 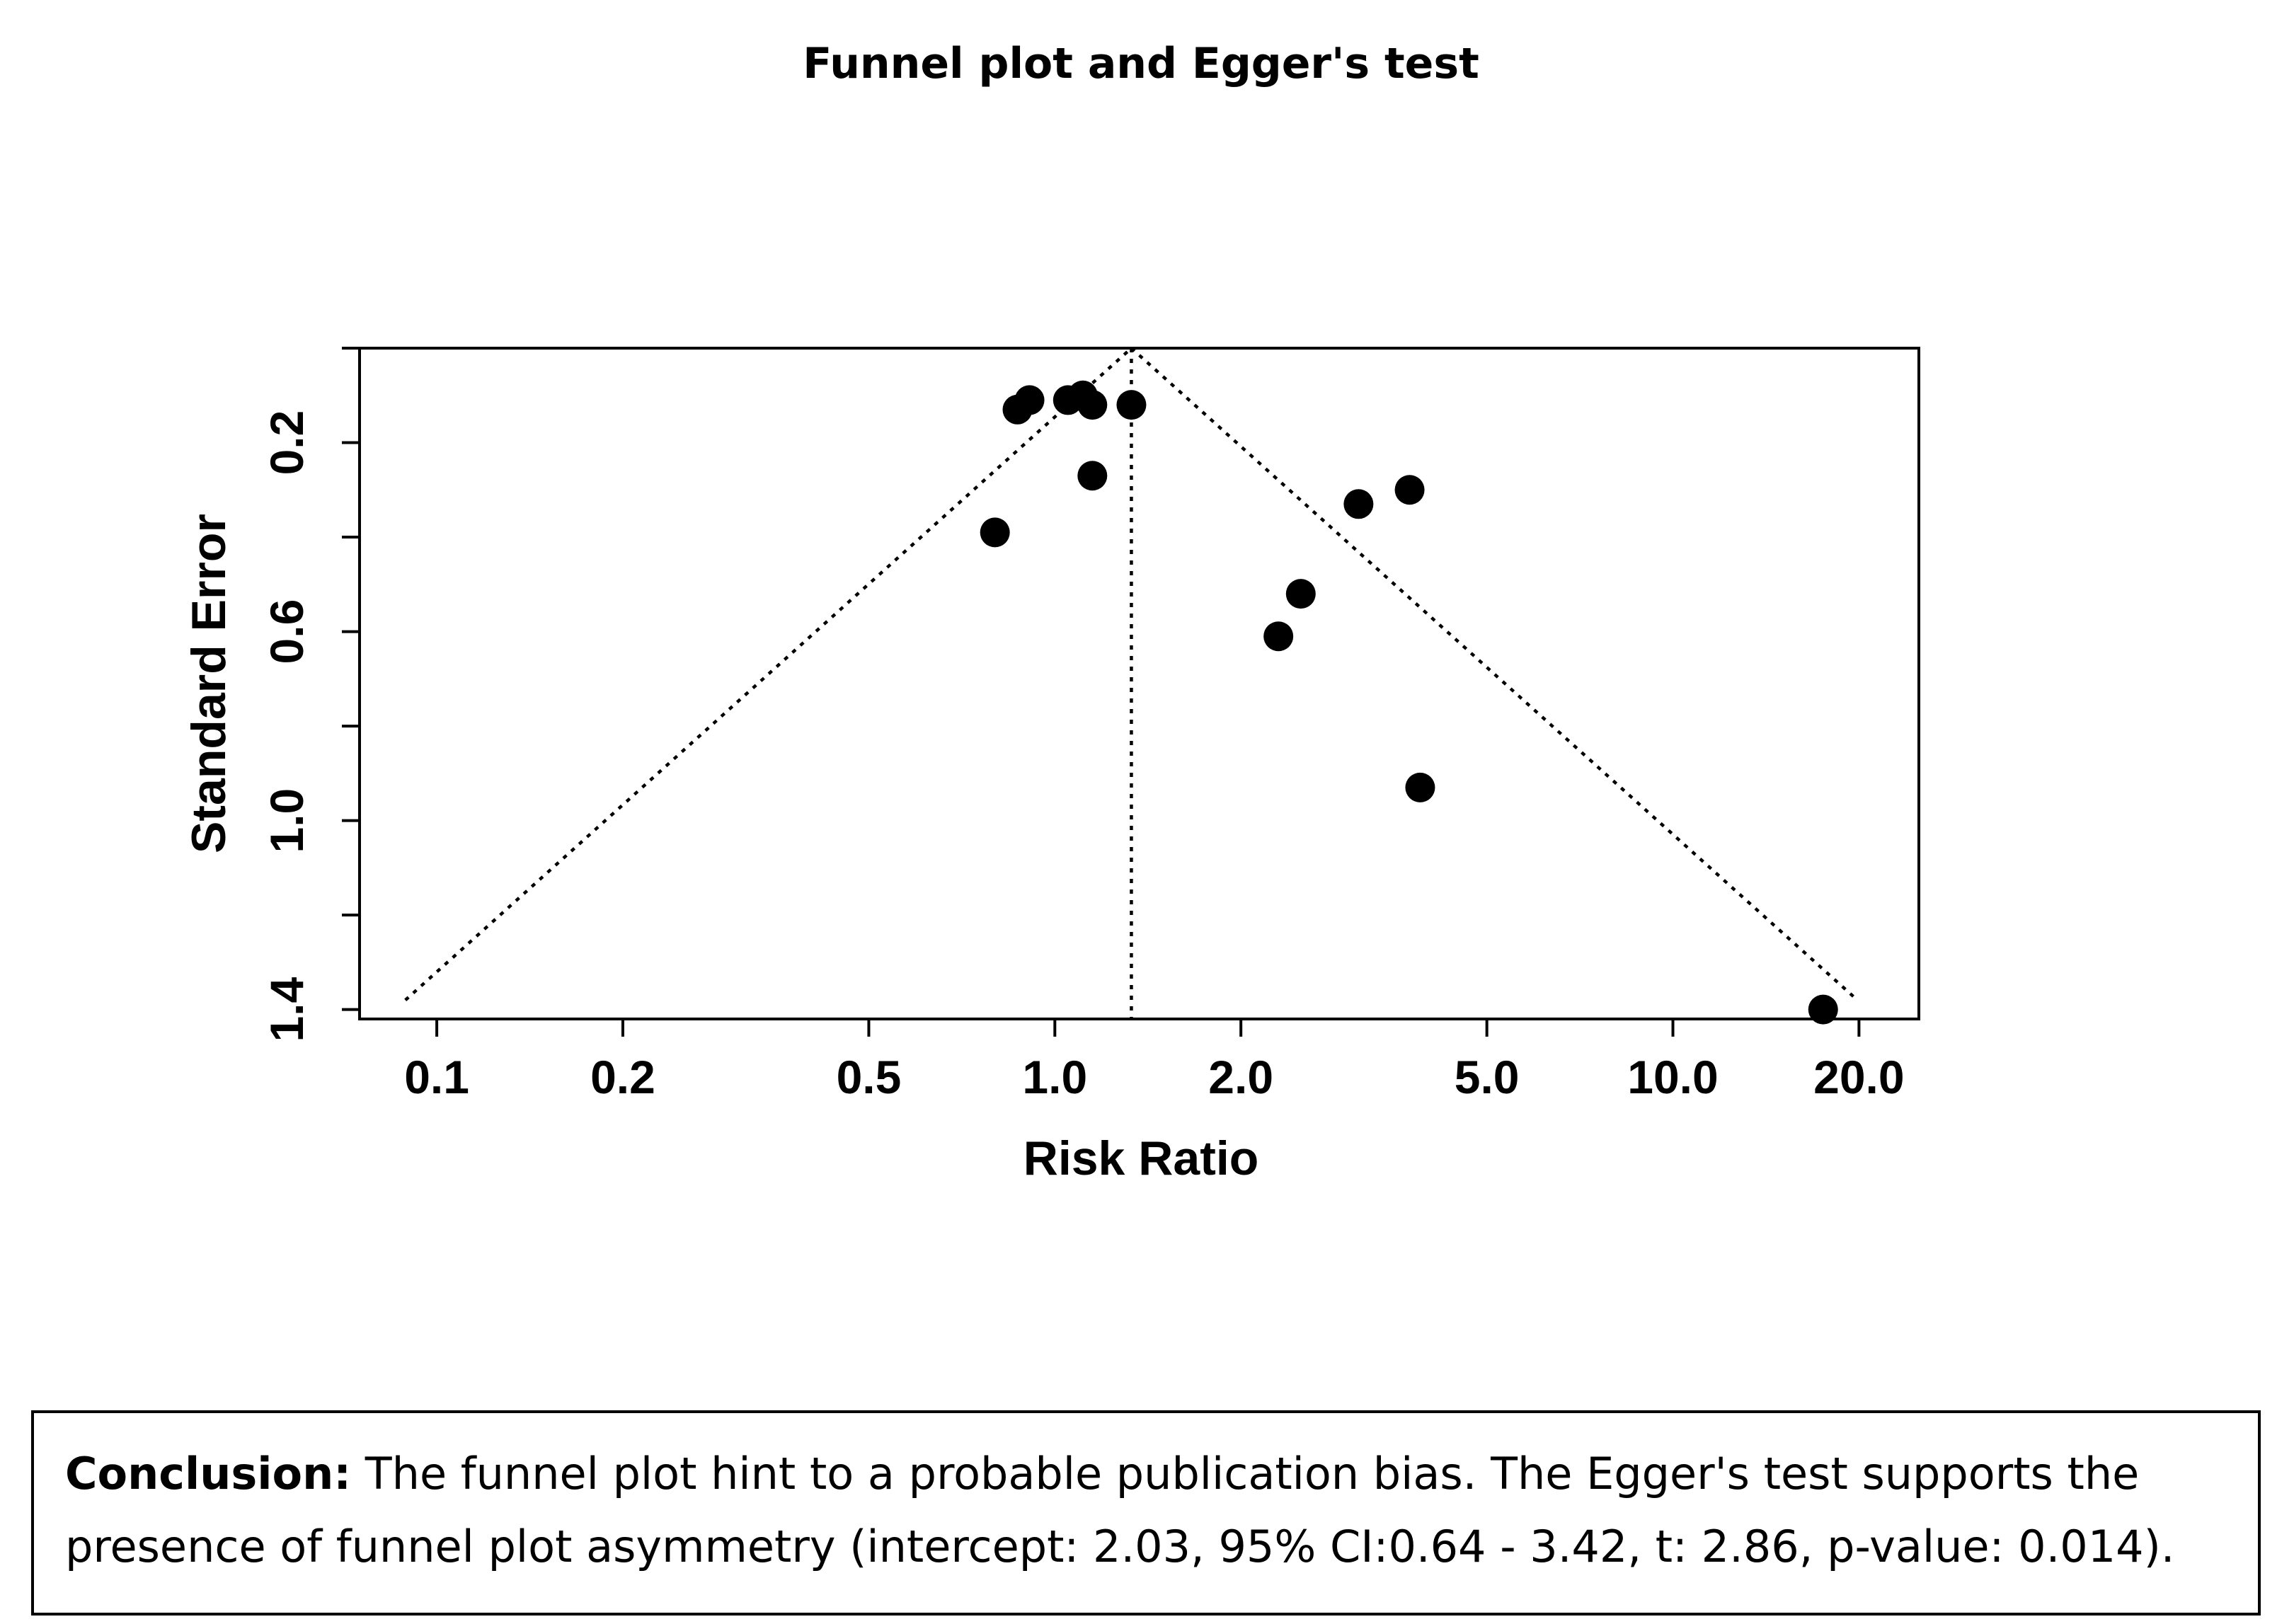 What do you see at coordinates (208, 1473) in the screenshot?
I see `conclusion-label: Conclusion:` at bounding box center [208, 1473].